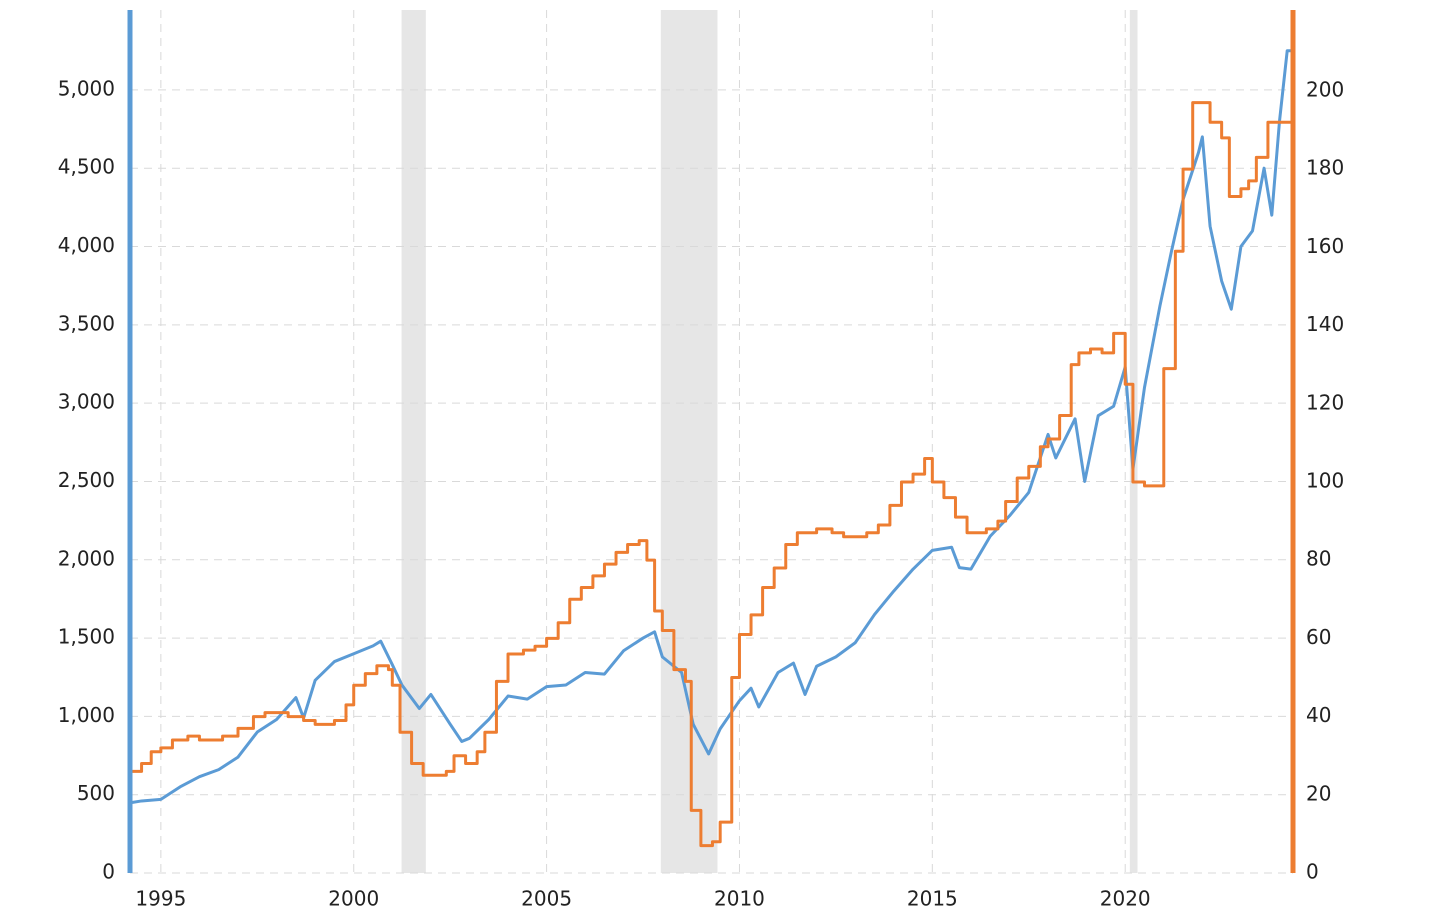 Image resolution: width=1456 pixels, height=918 pixels. Describe the element at coordinates (86, 323) in the screenshot. I see `y-tick-label: 3,500` at that location.